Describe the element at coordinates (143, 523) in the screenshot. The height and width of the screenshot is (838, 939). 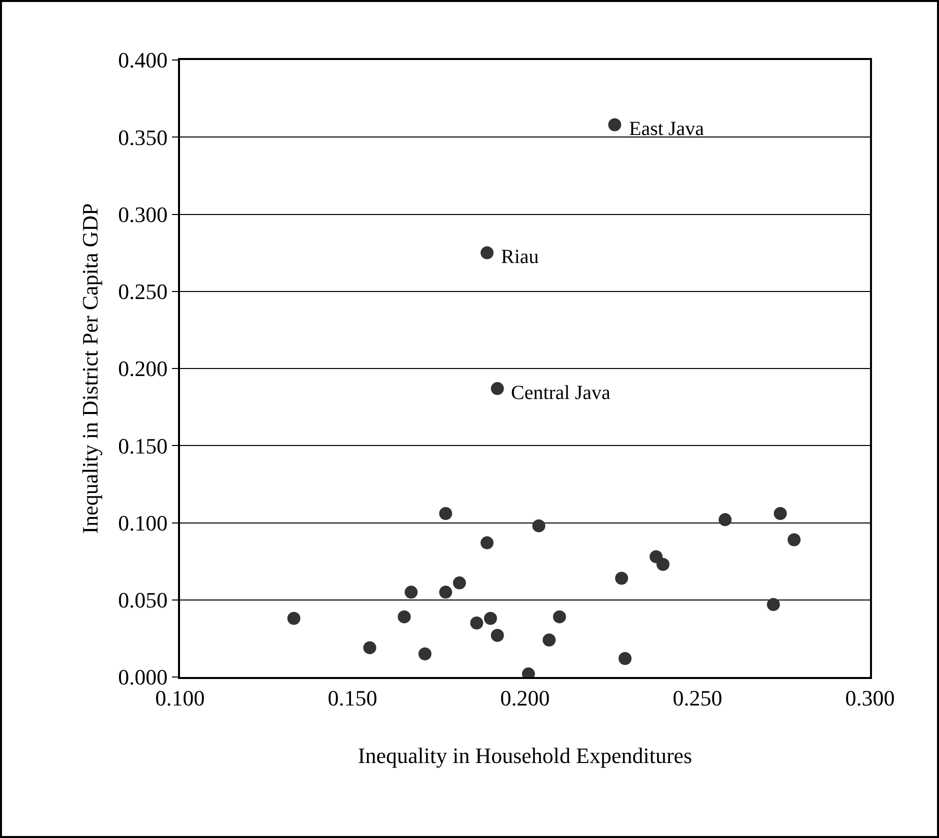
I see `y-tick-label: 0.100` at that location.